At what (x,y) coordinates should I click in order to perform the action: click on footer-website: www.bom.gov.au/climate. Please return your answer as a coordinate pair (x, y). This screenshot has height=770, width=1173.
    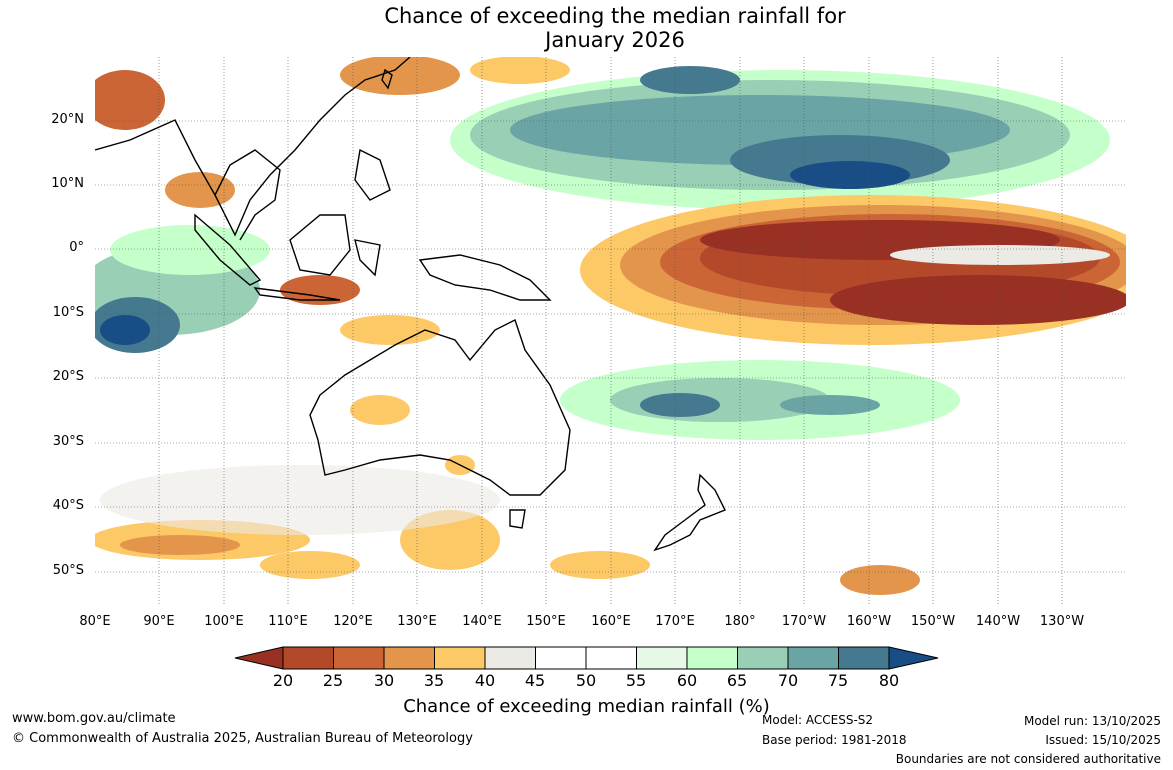
    Looking at the image, I should click on (94, 718).